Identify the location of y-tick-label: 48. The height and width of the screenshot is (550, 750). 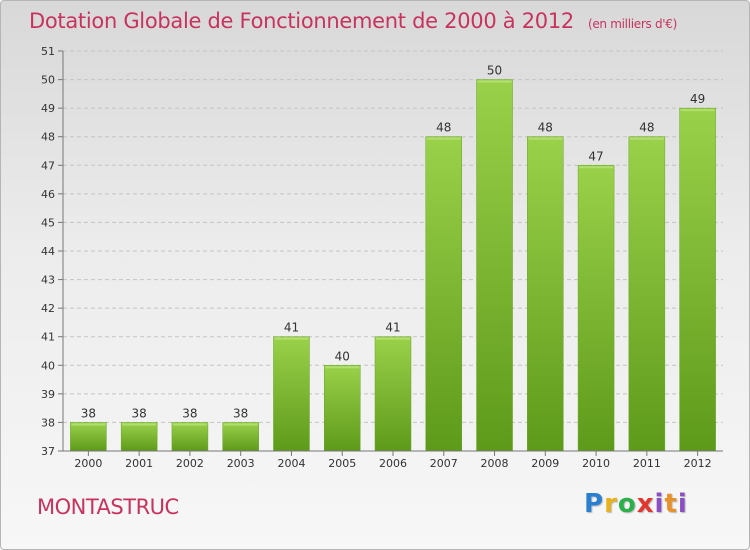
(48, 137).